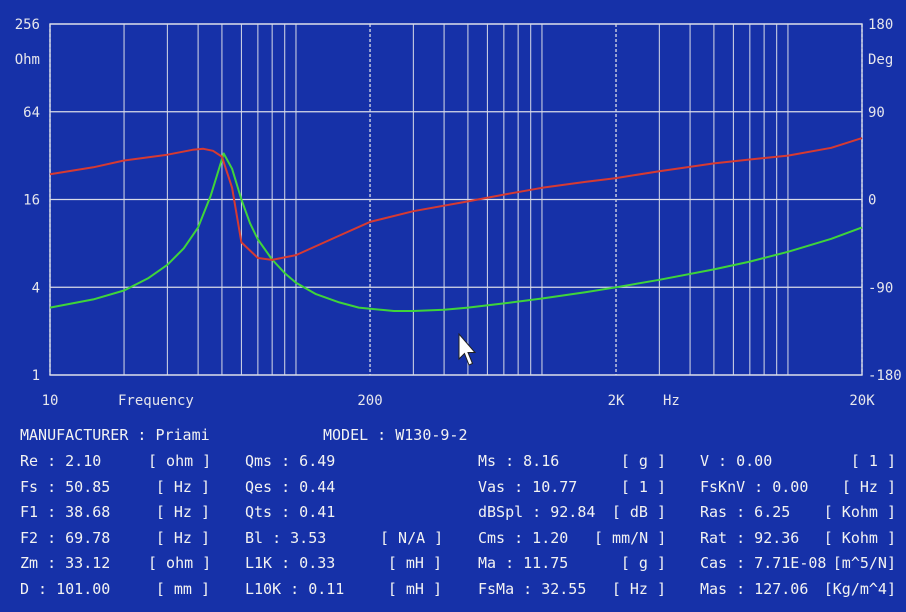  Describe the element at coordinates (36, 376) in the screenshot. I see `y-left-tick-label: 1` at that location.